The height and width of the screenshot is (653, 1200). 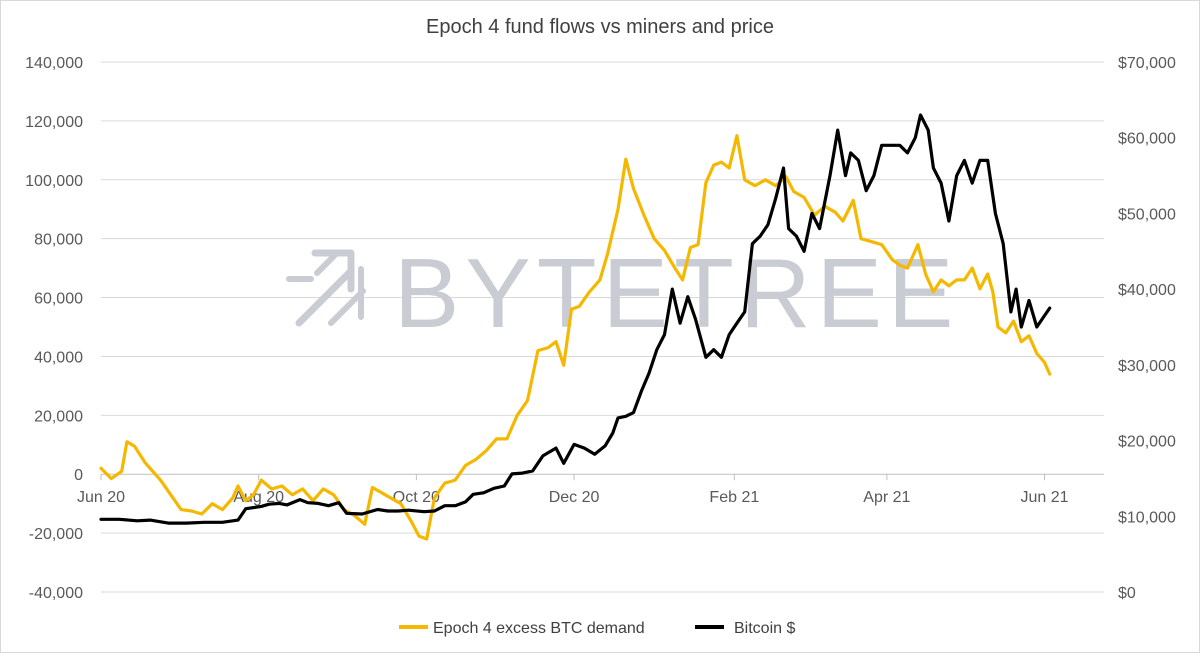 I want to click on legend-item-bitcoin: Bitcoin $, so click(x=745, y=628).